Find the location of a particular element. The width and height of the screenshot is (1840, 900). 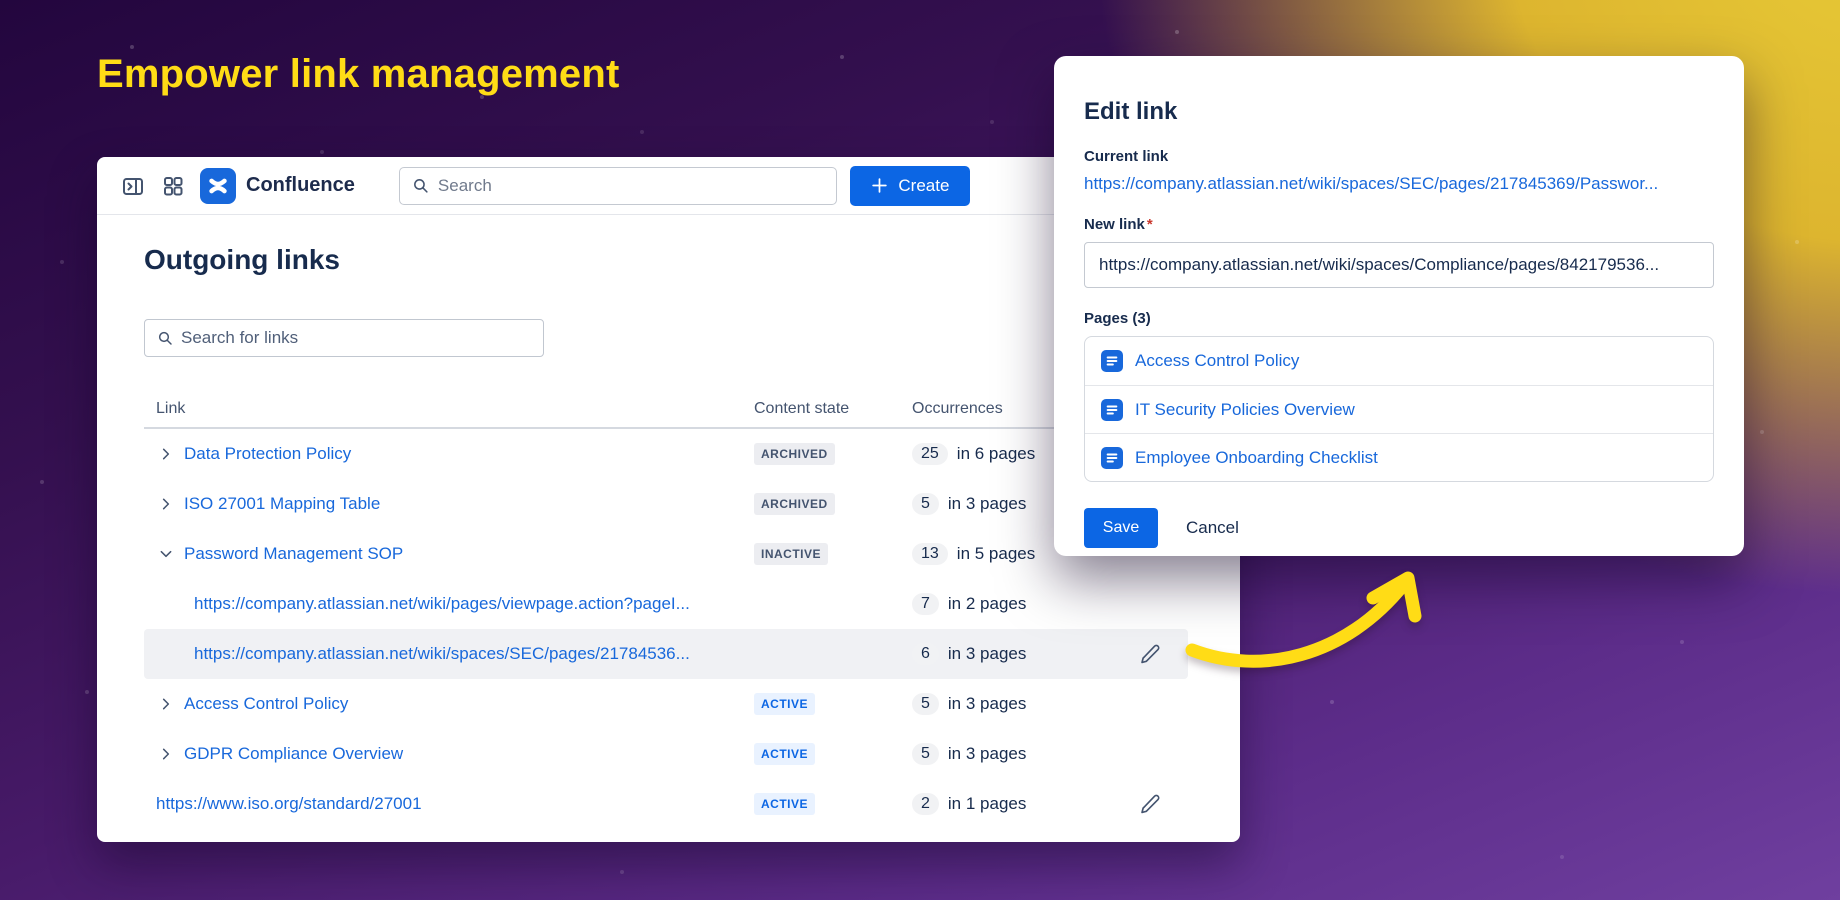

link-label: ISO 27001 Mapping Table is located at coordinates (282, 503).